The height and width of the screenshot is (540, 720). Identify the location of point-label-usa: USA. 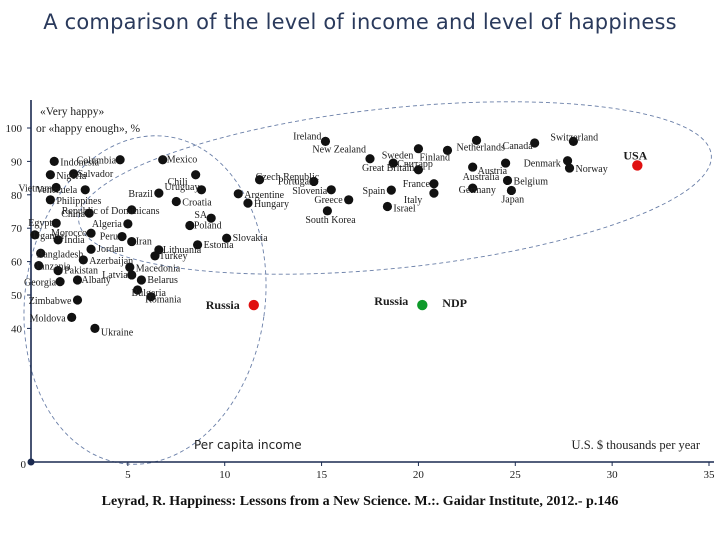
(635, 155).